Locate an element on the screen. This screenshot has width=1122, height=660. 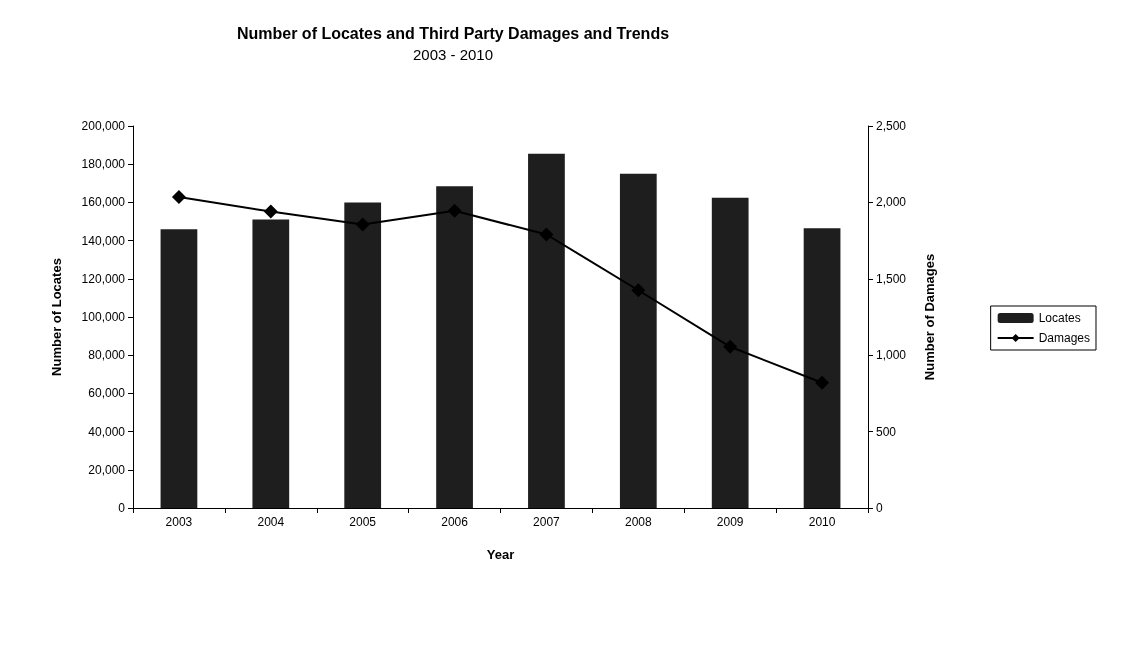
x-tick-label: 2006 is located at coordinates (455, 522).